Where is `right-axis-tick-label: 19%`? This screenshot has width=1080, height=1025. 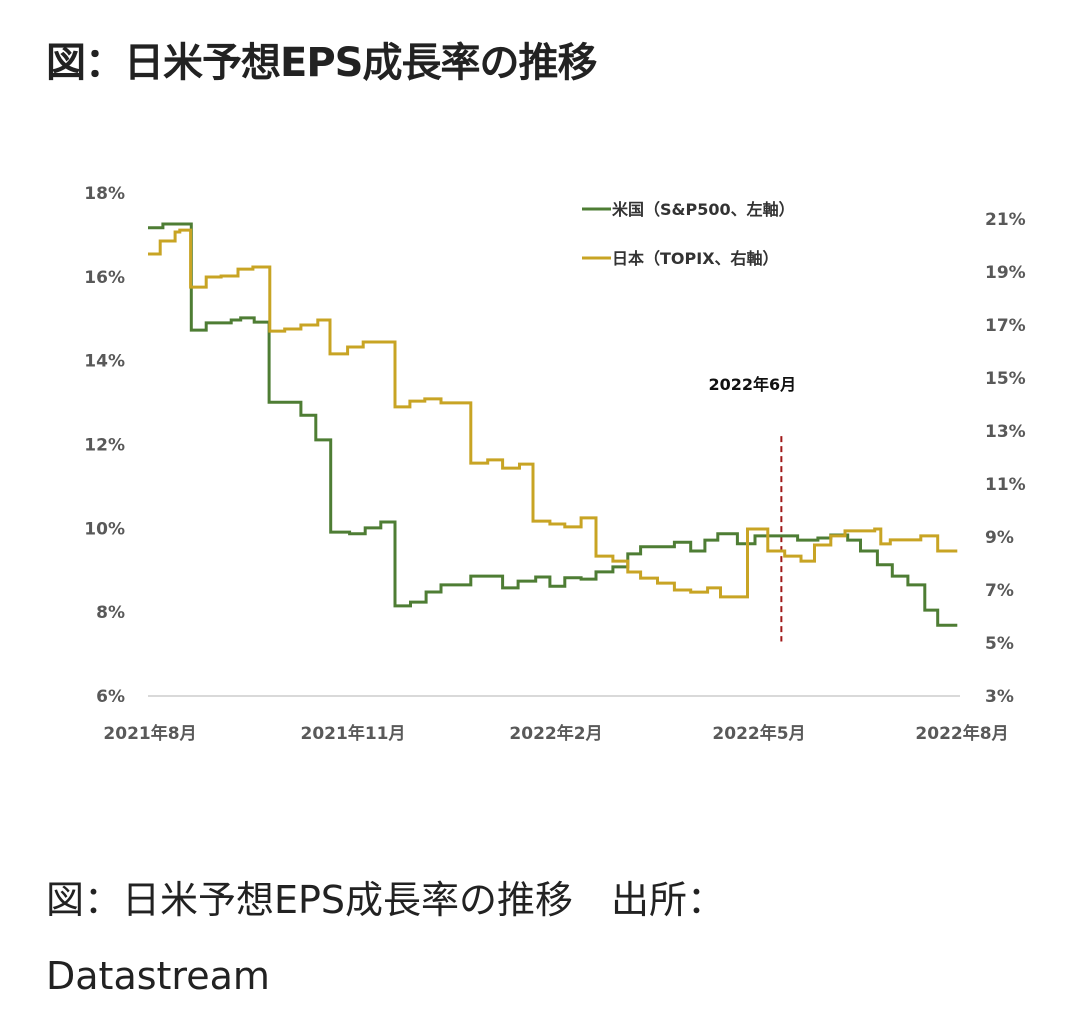 right-axis-tick-label: 19% is located at coordinates (1005, 273).